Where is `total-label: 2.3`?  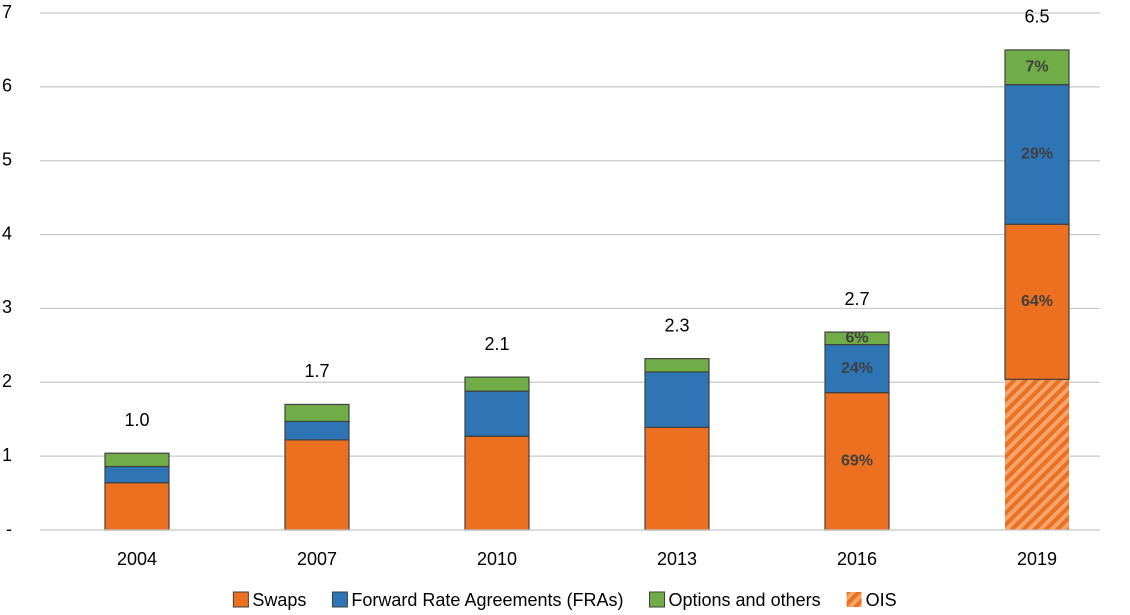 total-label: 2.3 is located at coordinates (676, 325).